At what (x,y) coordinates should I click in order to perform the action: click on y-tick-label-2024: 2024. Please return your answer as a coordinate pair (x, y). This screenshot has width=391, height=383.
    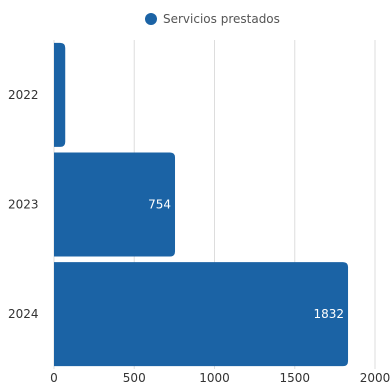
    Looking at the image, I should click on (23, 314).